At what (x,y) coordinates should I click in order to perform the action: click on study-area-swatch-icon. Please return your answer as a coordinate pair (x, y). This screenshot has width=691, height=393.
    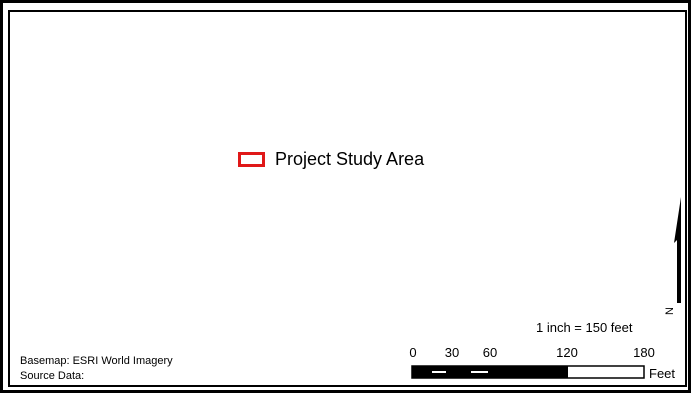
    Looking at the image, I should click on (251, 159).